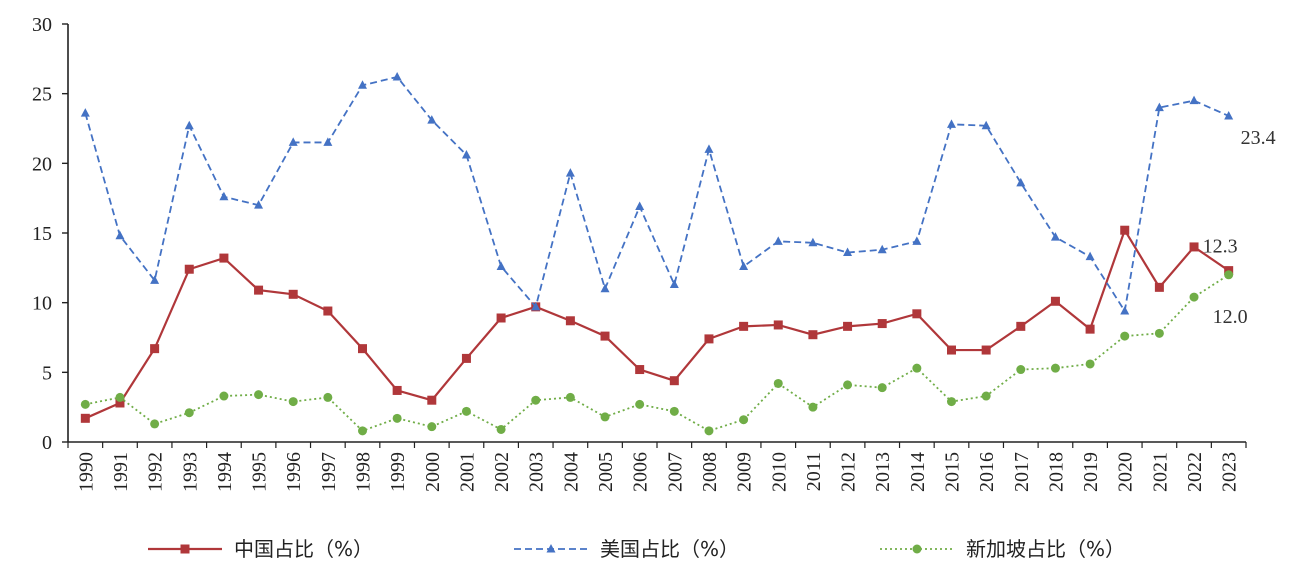 The image size is (1293, 570). What do you see at coordinates (42, 95) in the screenshot?
I see `y-tick-label: 25` at bounding box center [42, 95].